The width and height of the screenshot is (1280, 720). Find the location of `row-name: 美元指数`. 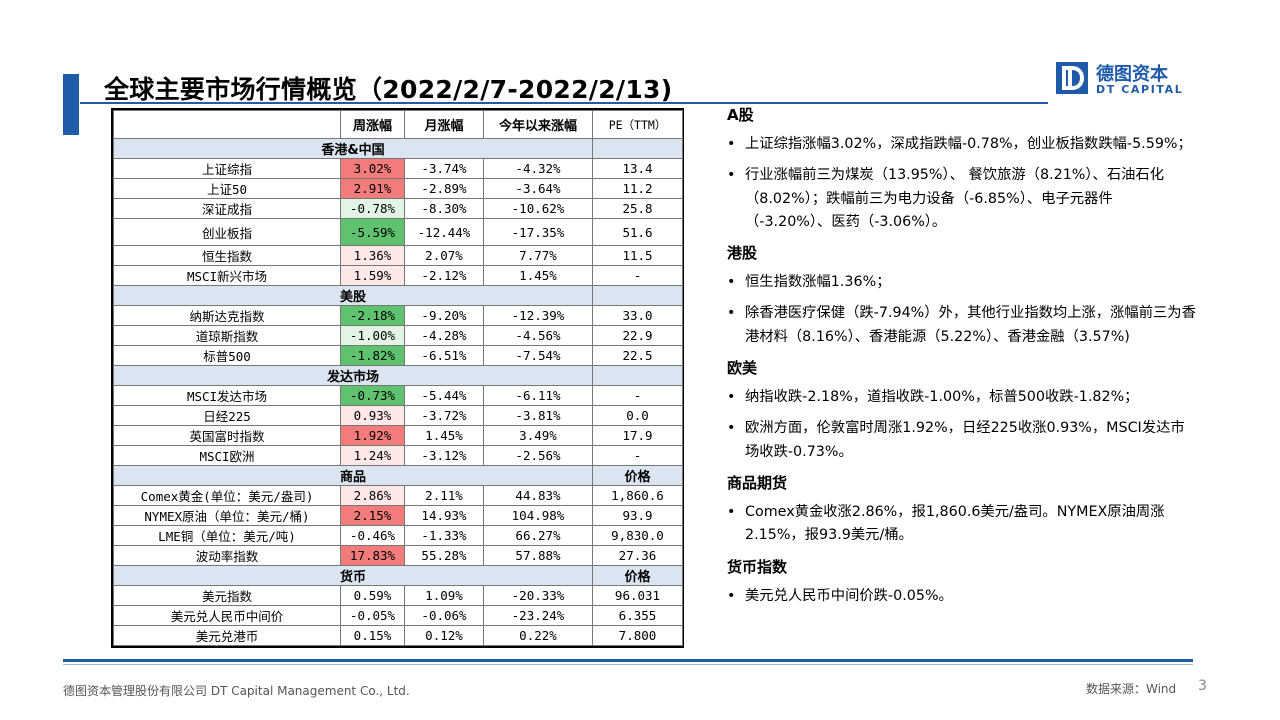

row-name: 美元指数 is located at coordinates (227, 595).